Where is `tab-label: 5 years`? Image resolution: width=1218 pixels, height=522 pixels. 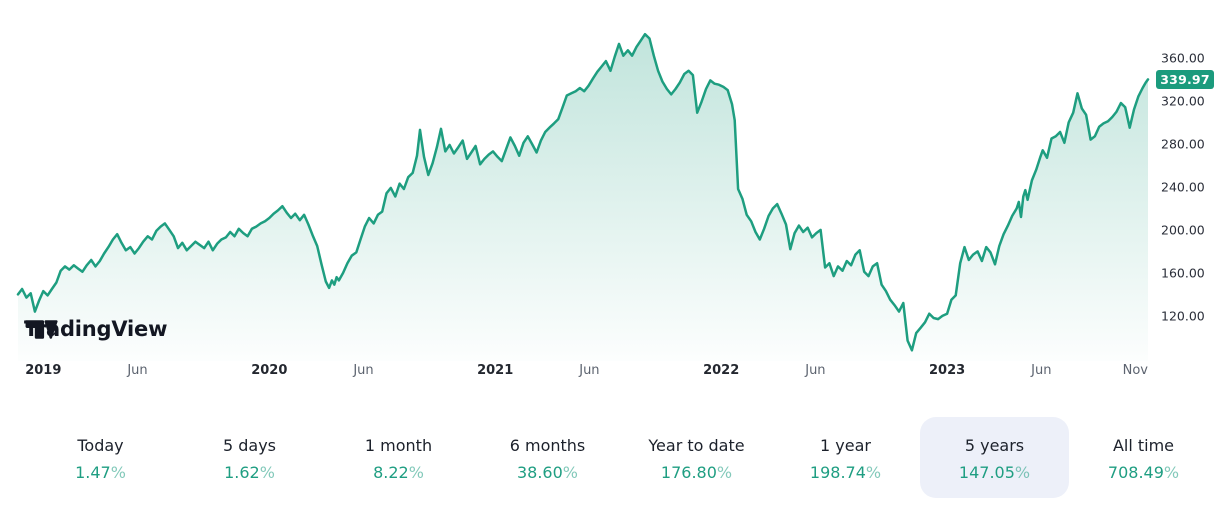
tab-label: 5 years is located at coordinates (994, 445).